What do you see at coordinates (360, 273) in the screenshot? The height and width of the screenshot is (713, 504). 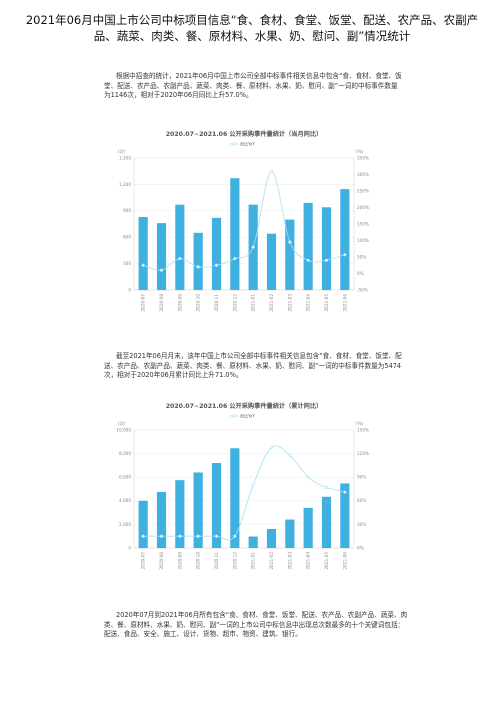 I see `monthly-y2-tick-label: 0%` at bounding box center [360, 273].